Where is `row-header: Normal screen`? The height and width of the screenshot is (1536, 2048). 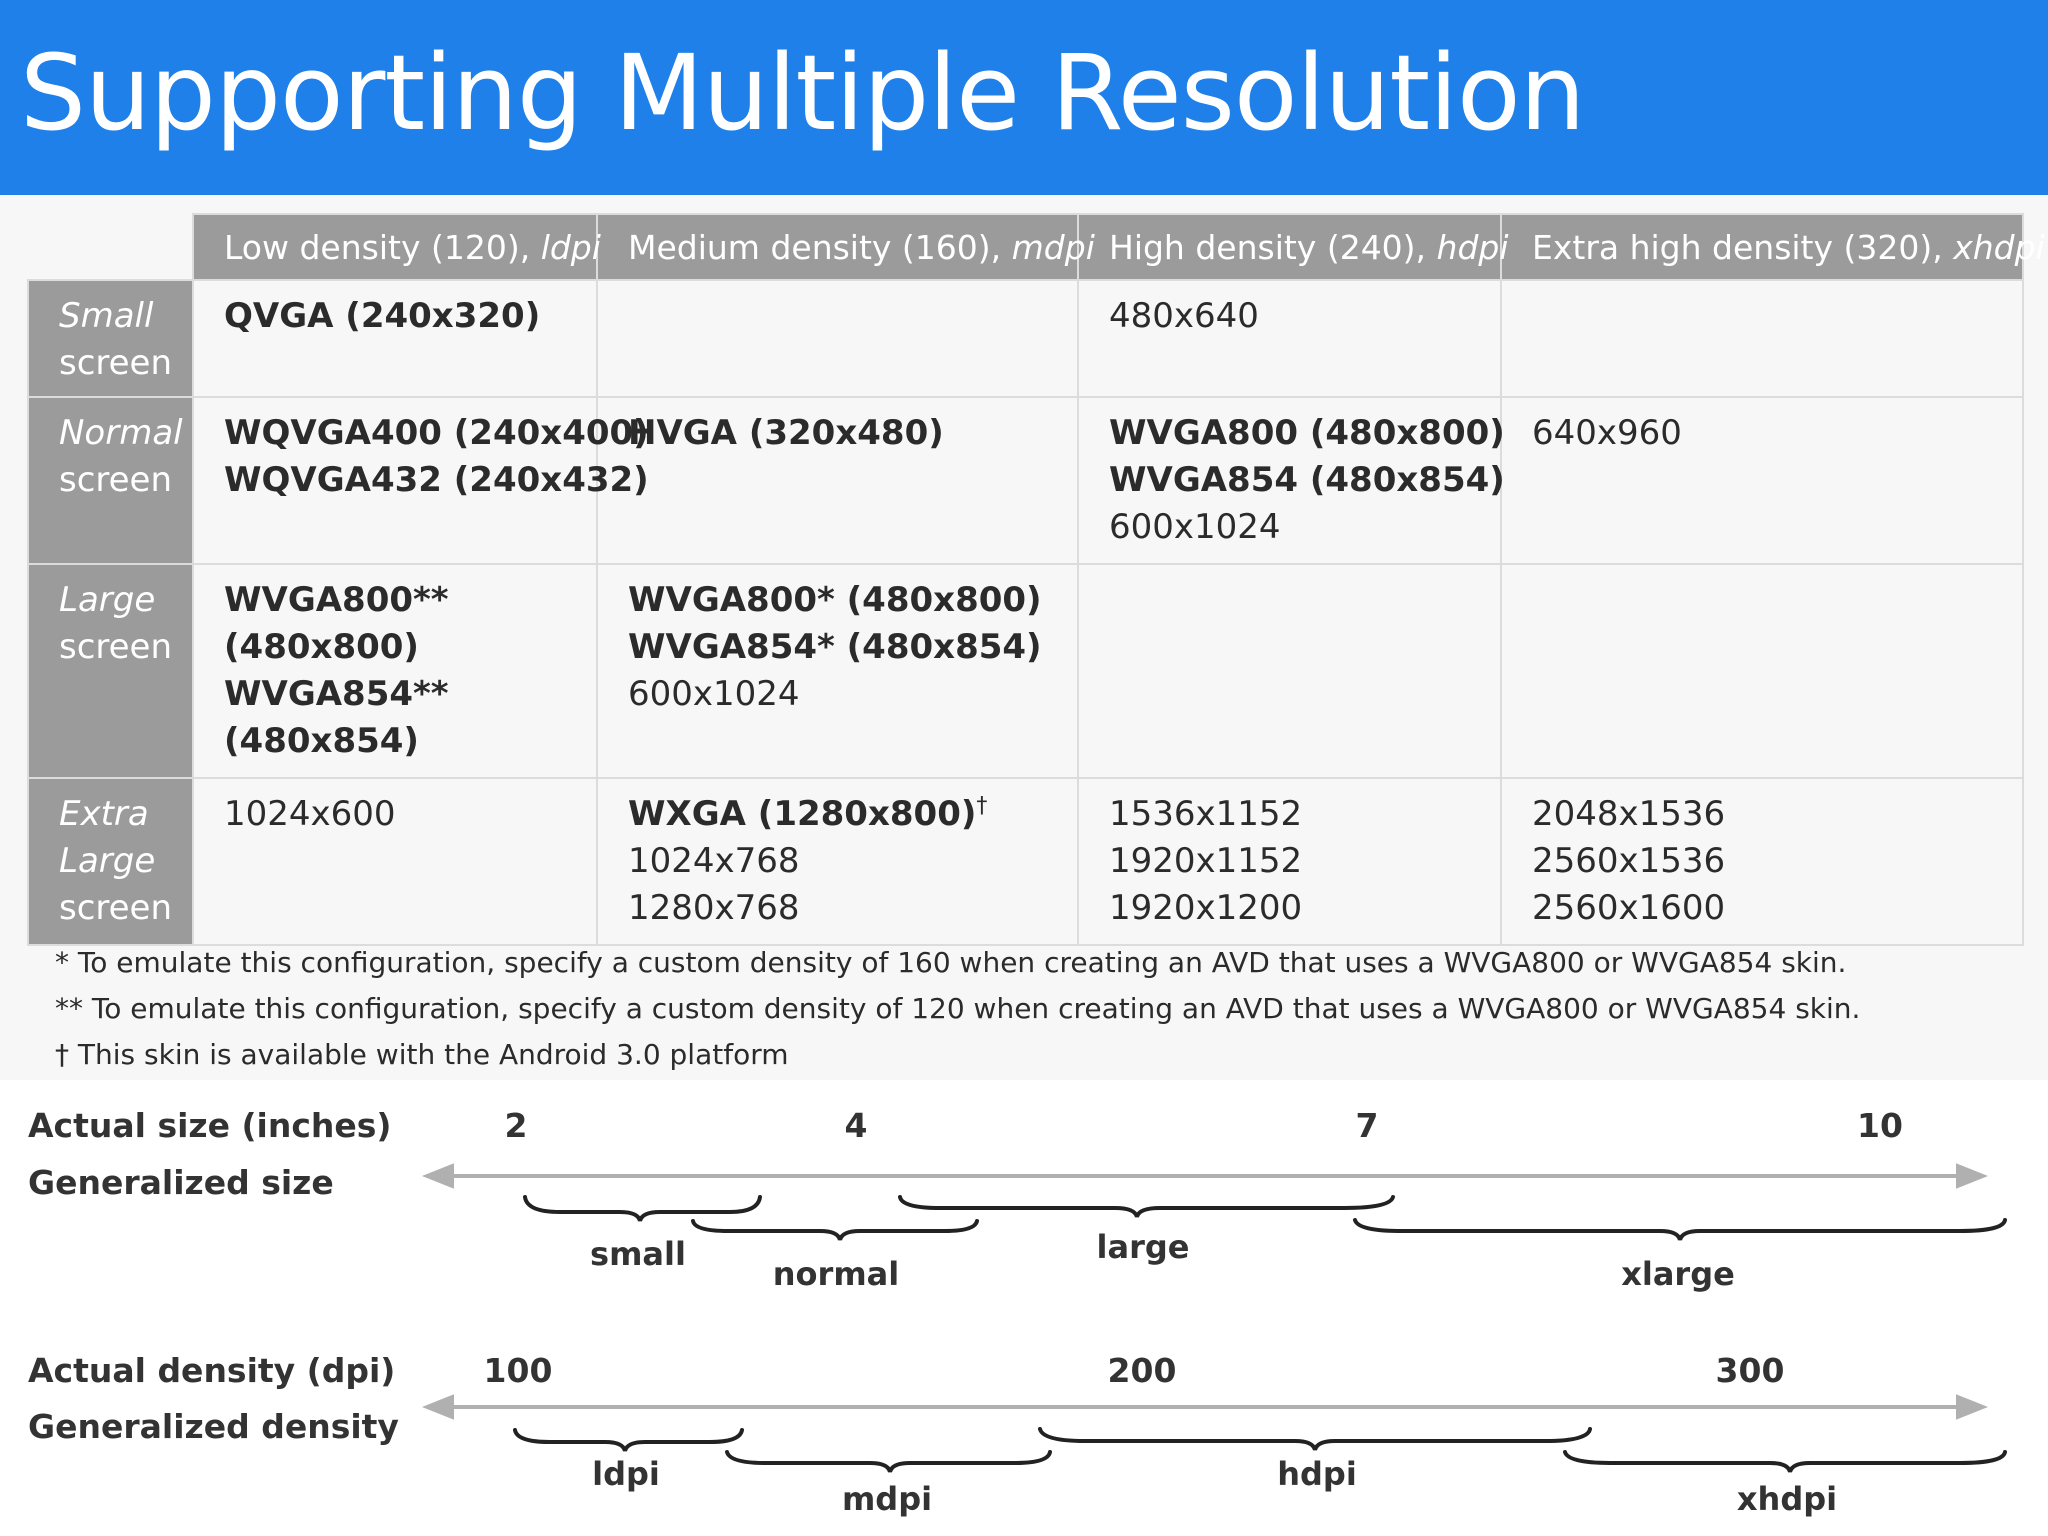 row-header: Normal screen is located at coordinates (110, 480).